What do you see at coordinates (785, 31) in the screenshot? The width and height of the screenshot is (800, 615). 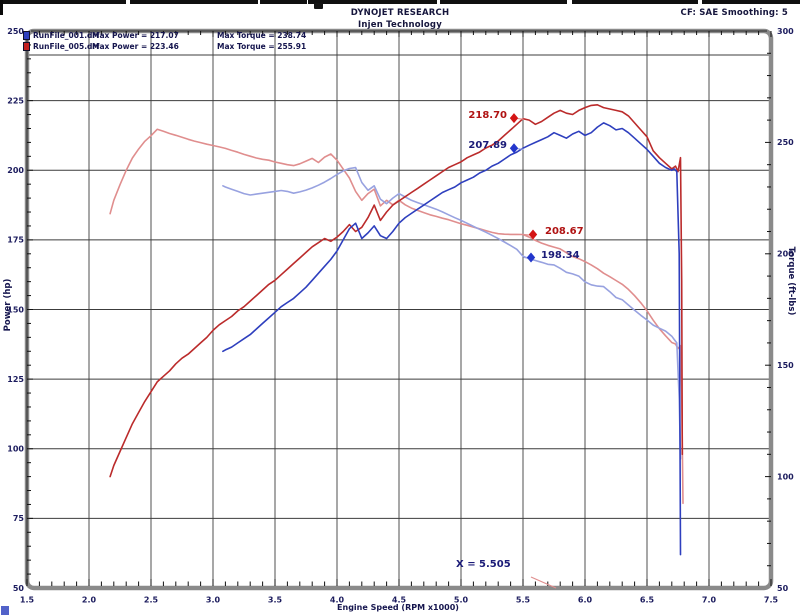 I see `torque-tick-label: 300` at bounding box center [785, 31].